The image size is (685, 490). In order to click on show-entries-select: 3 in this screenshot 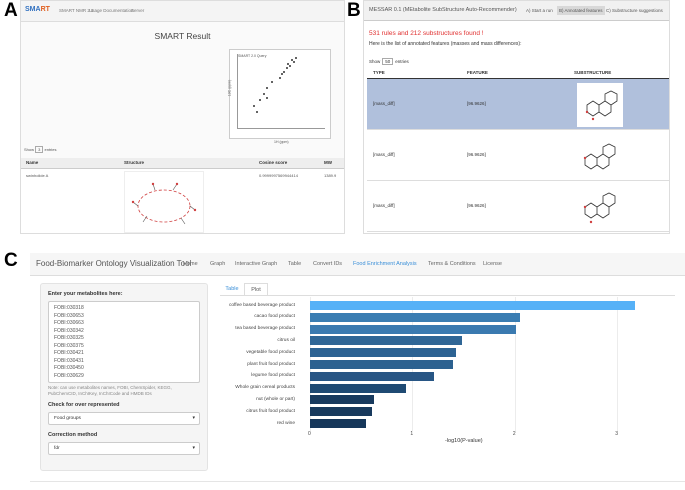, I will do `click(39, 149)`.